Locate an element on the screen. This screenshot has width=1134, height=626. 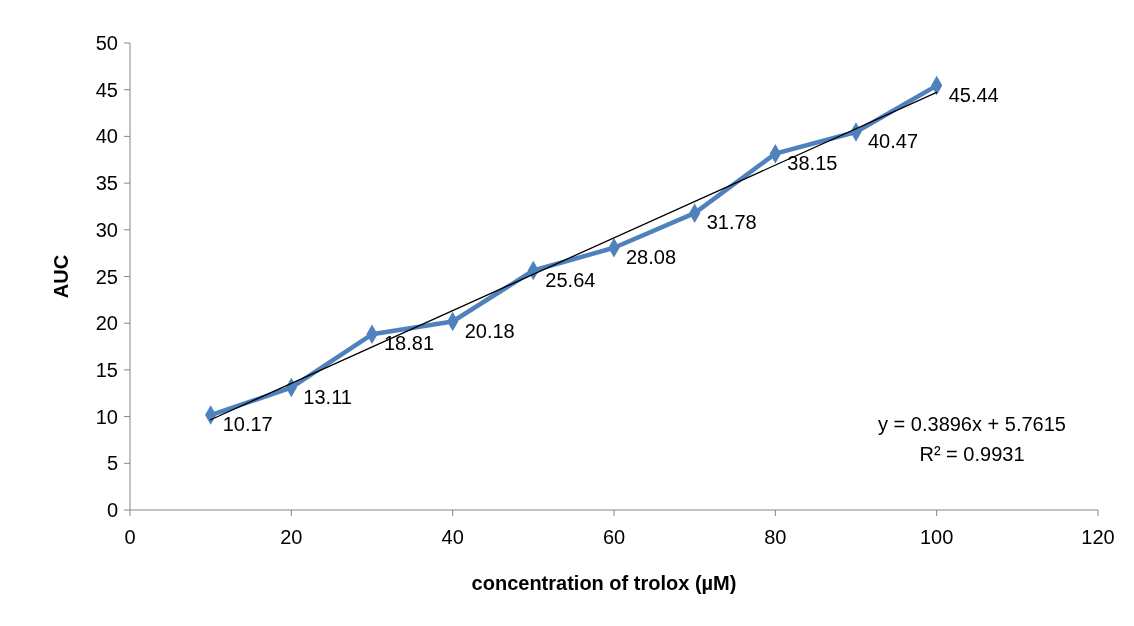
y-tick-label: 15 is located at coordinates (106, 369).